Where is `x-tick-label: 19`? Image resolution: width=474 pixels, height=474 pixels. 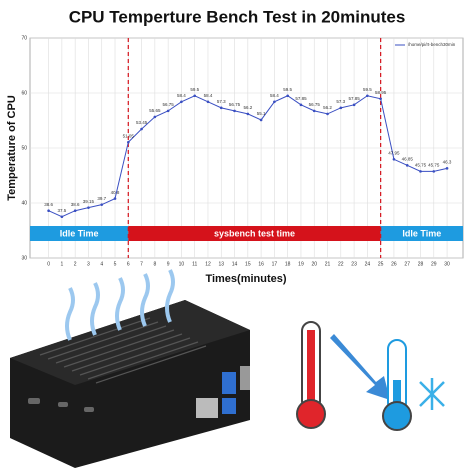
x-tick-label: 19 is located at coordinates (301, 264).